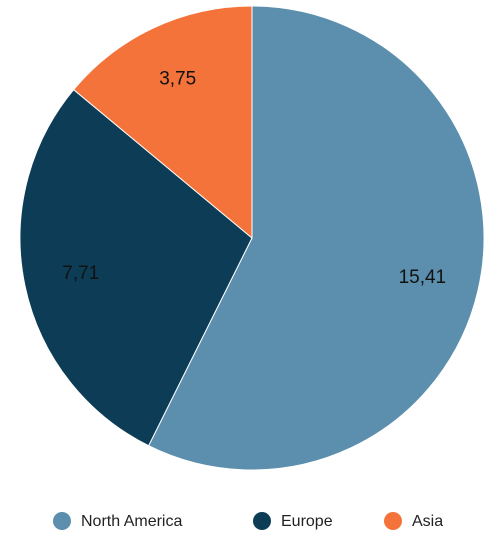 The image size is (497, 539). I want to click on legend-label: Europe, so click(307, 521).